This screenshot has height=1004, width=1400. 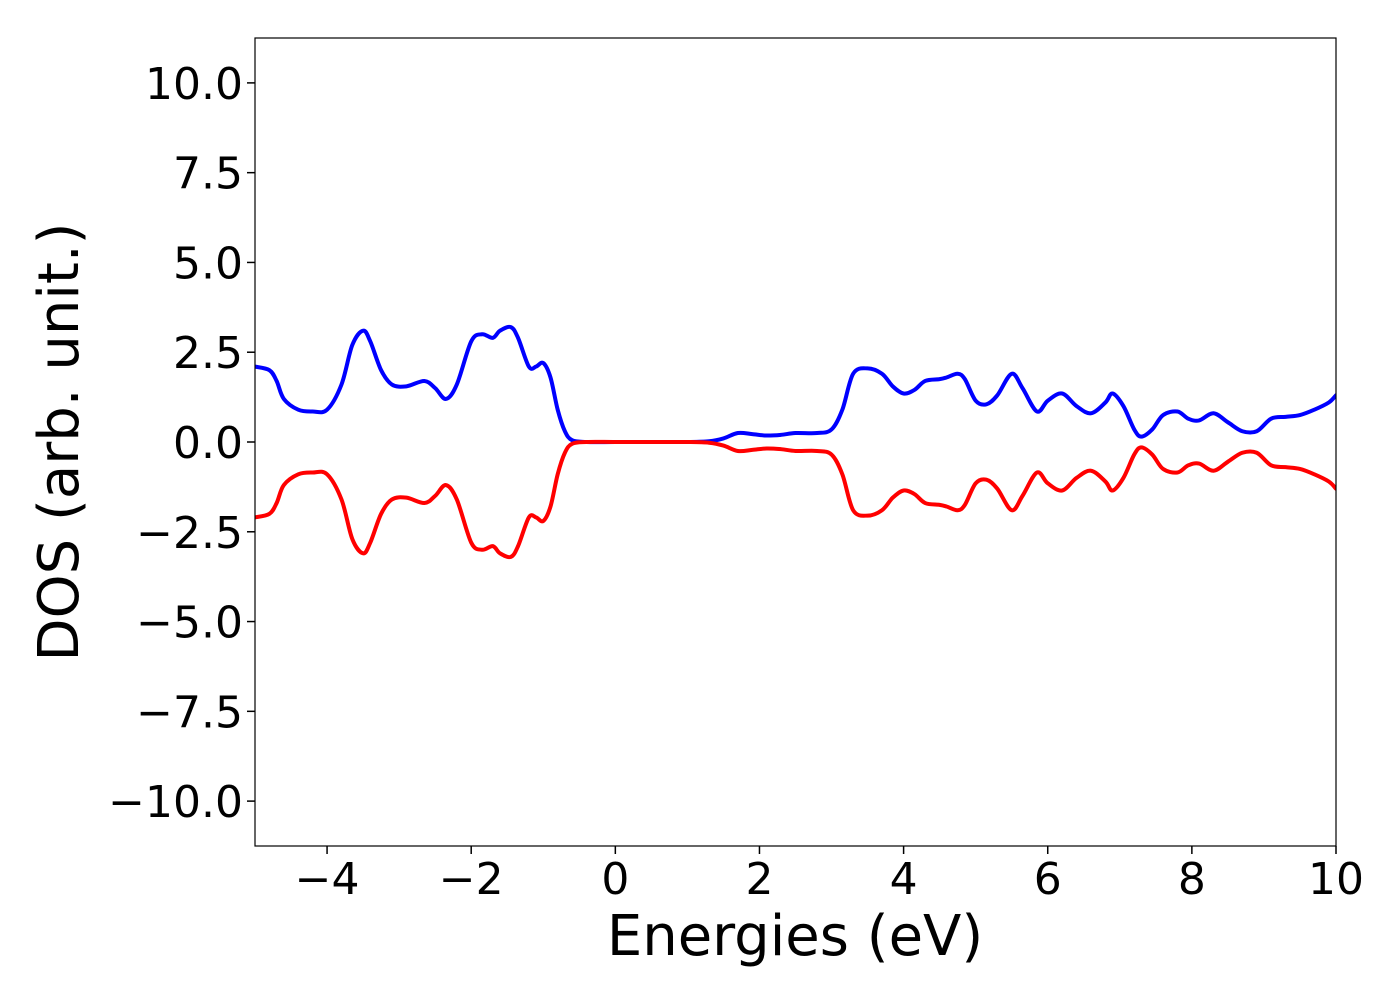 I want to click on x-tick-label: 10, so click(x=1336, y=879).